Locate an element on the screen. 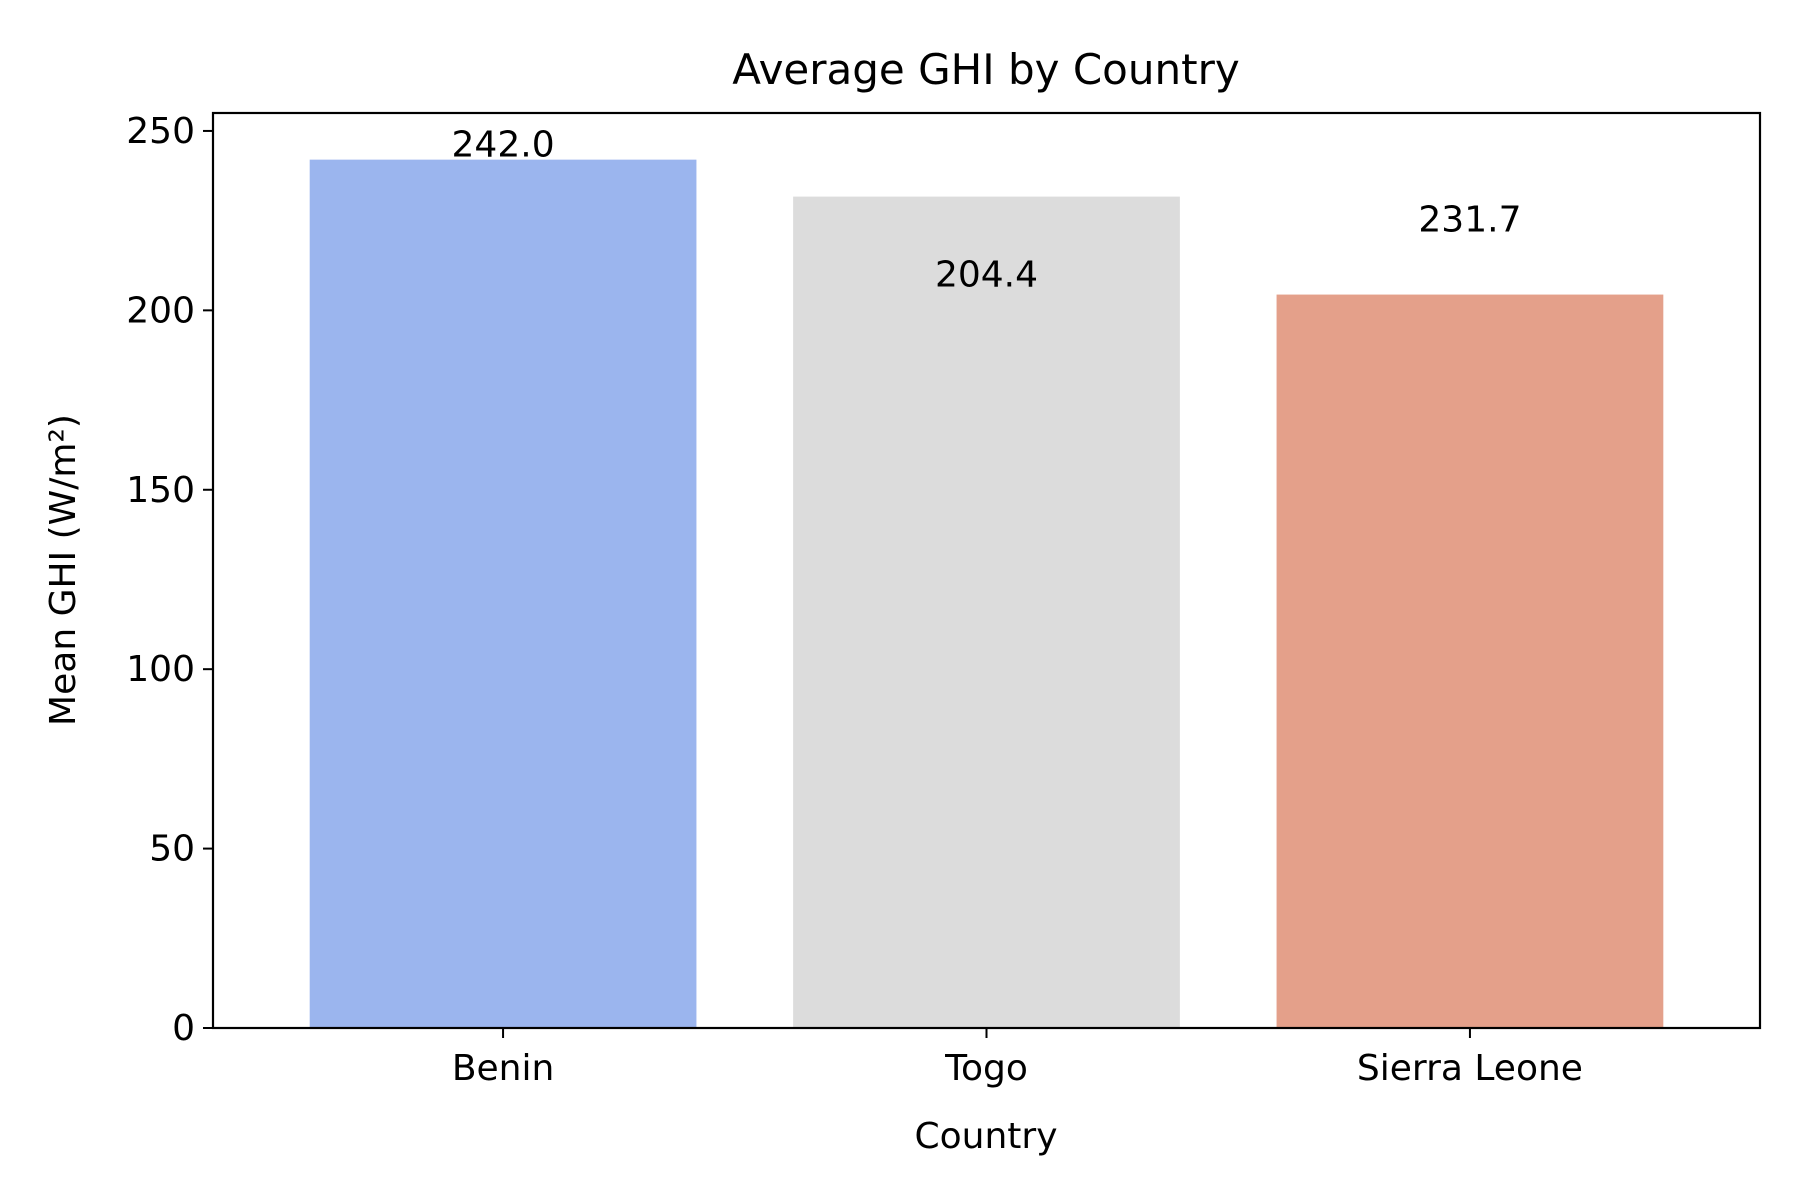 The width and height of the screenshot is (1800, 1200). y-tick-label-250: 250 is located at coordinates (160, 131).